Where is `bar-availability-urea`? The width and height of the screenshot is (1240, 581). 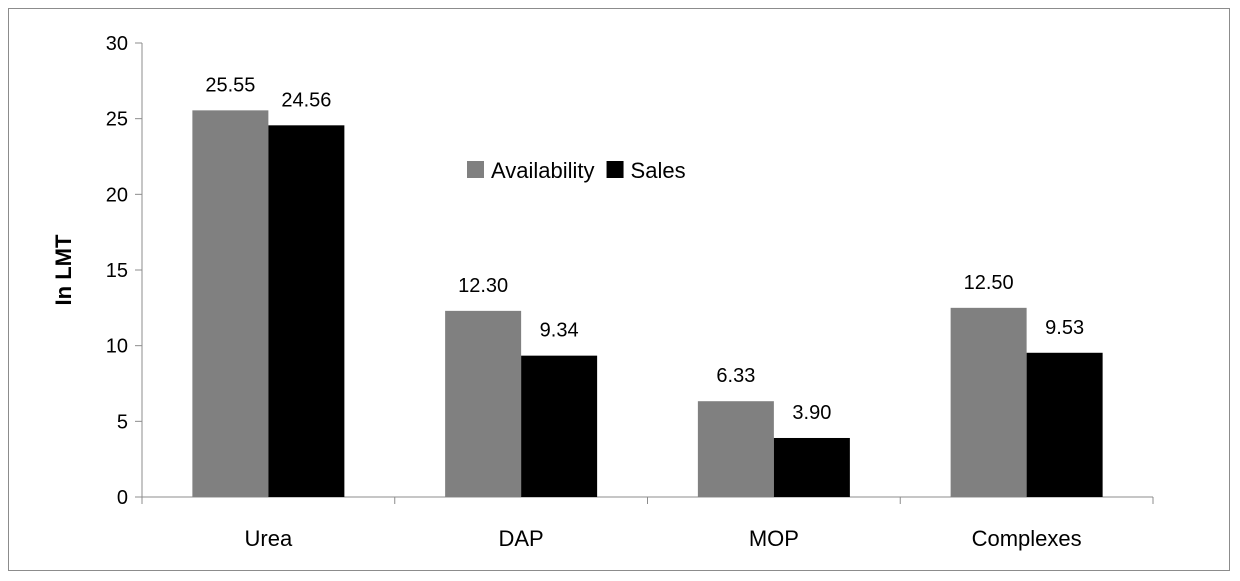 bar-availability-urea is located at coordinates (230, 304).